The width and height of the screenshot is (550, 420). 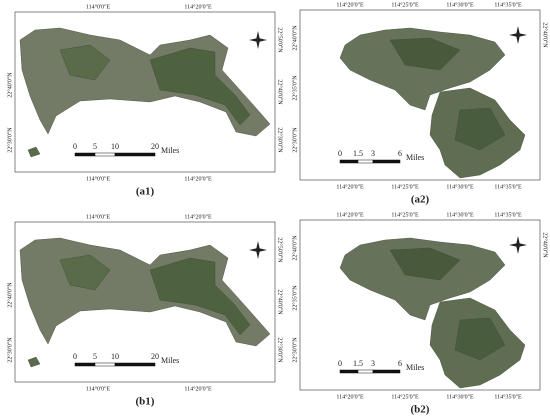 I want to click on panel-caption: (a2), so click(x=420, y=200).